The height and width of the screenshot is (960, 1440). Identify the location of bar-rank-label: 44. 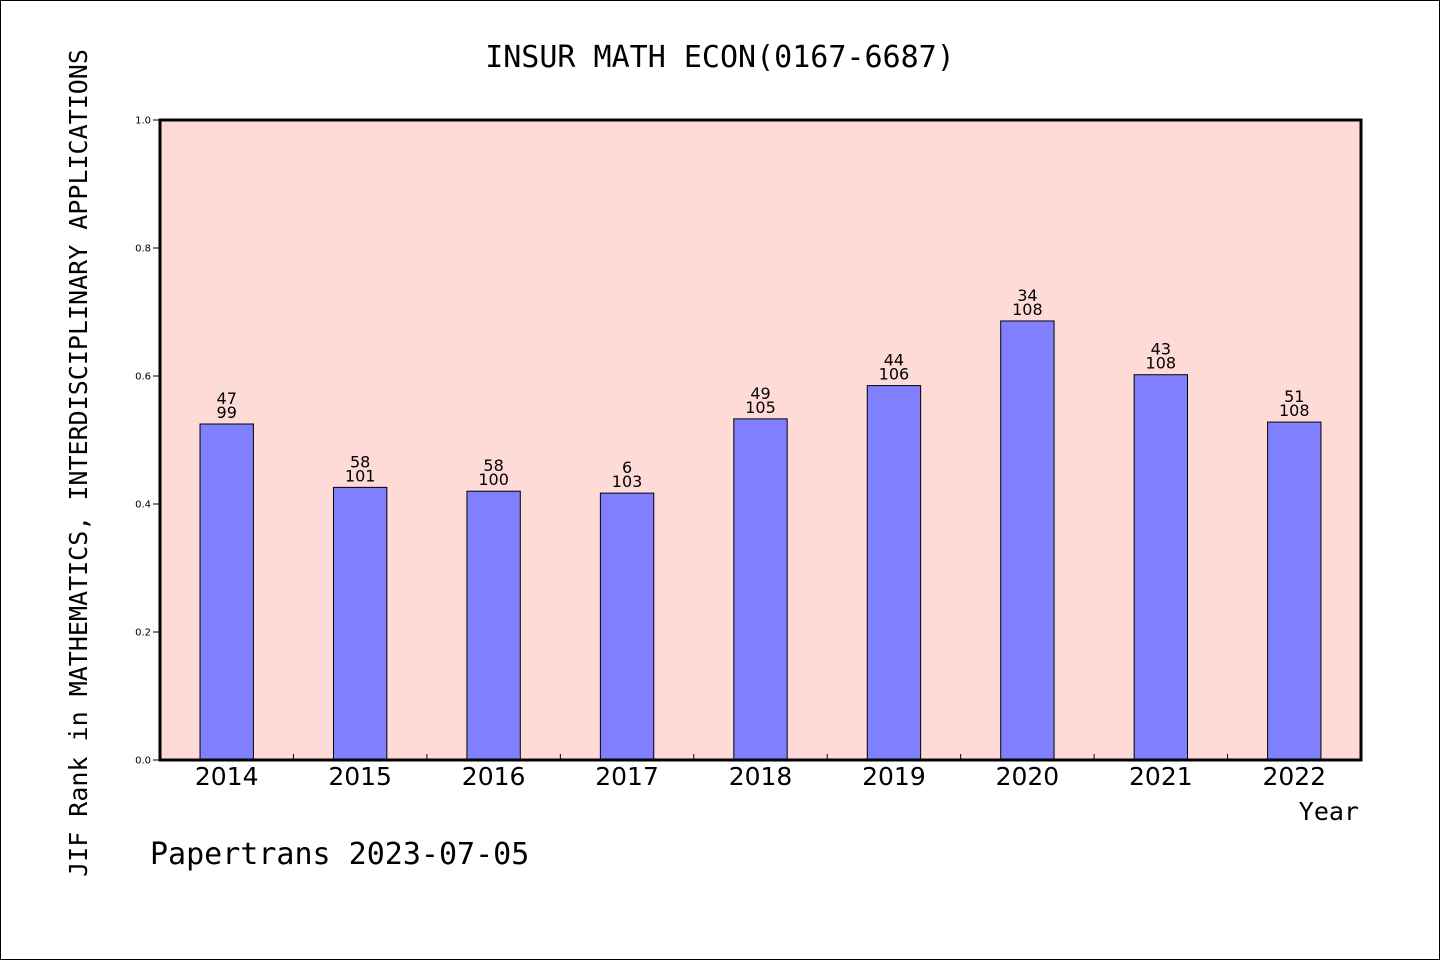
(894, 360).